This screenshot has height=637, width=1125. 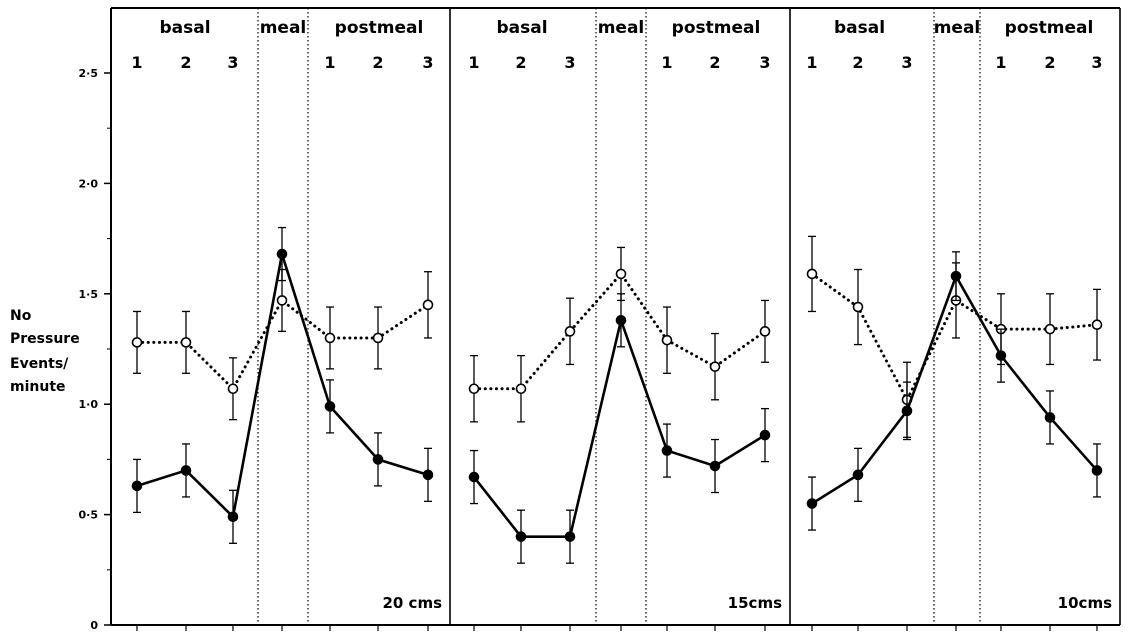 I want to click on y-tick-label: 2·0, so click(x=89, y=183).